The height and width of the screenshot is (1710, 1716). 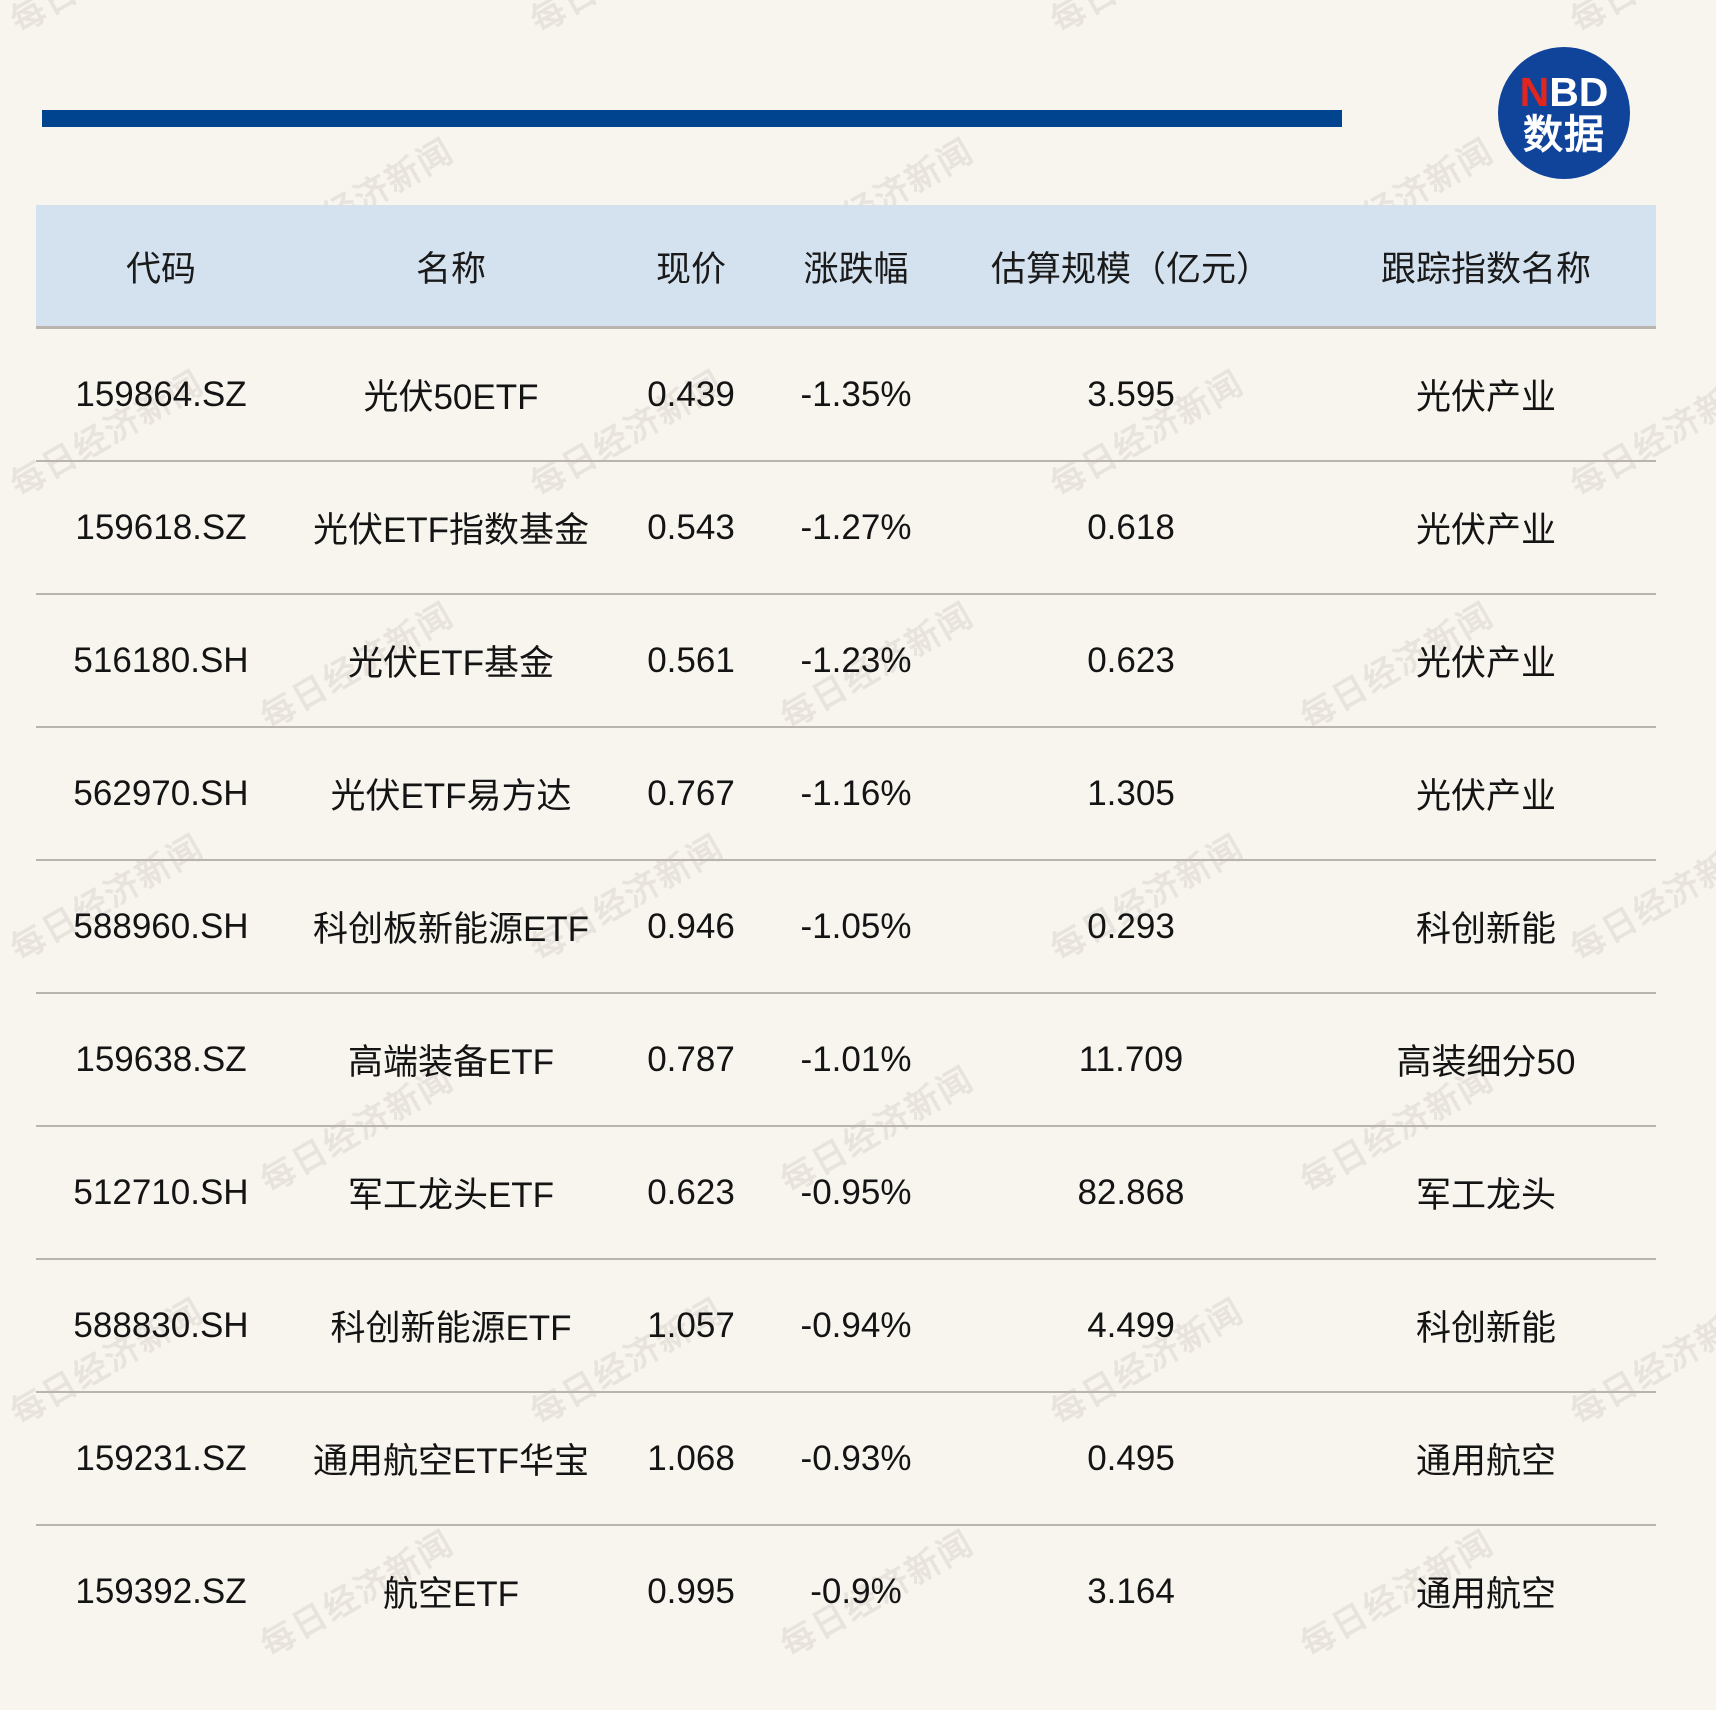 I want to click on table-row: 562970.SH 光伏ETF易方达 0.767 -1.16% 1.305 光伏产业, so click(x=846, y=793).